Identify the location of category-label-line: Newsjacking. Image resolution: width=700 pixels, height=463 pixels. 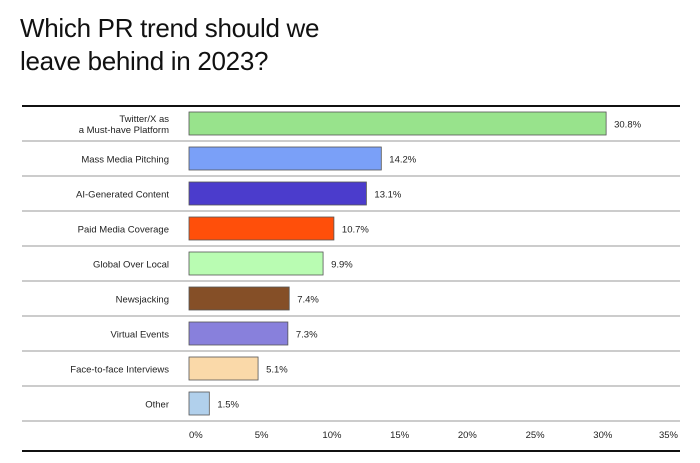
(142, 300).